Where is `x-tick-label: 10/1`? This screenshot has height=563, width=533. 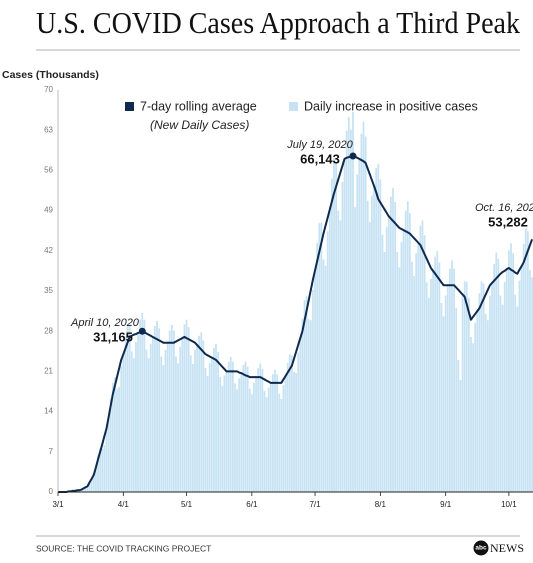
x-tick-label: 10/1 is located at coordinates (509, 504).